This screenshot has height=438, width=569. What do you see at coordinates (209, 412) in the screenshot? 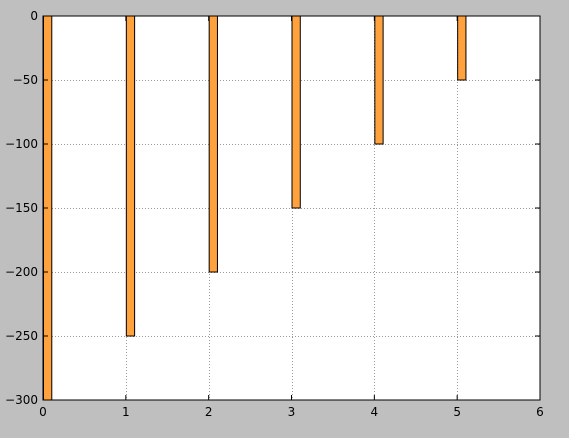
I see `x-tick-label: 2` at bounding box center [209, 412].